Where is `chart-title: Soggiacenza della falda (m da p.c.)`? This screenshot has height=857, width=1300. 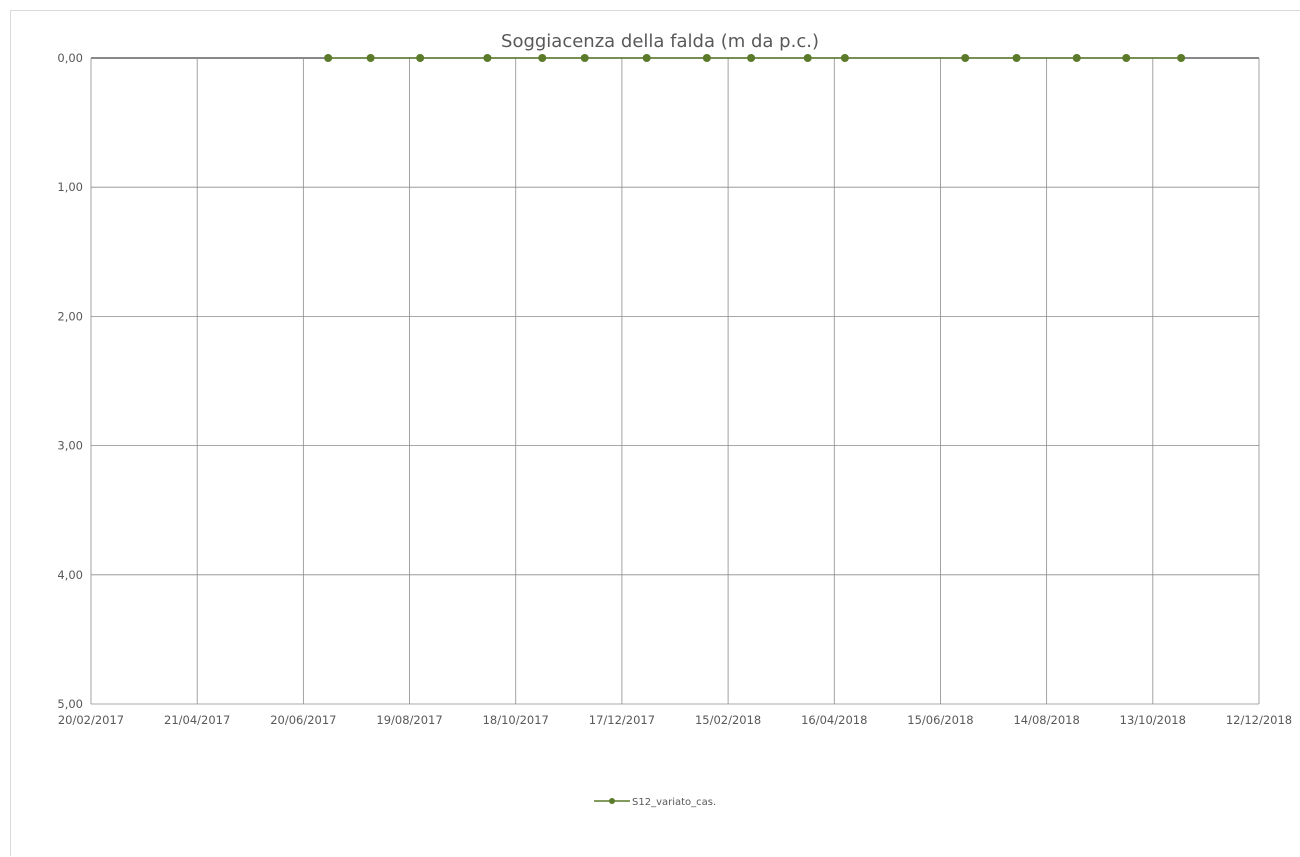
chart-title: Soggiacenza della falda (m da p.c.) is located at coordinates (660, 41).